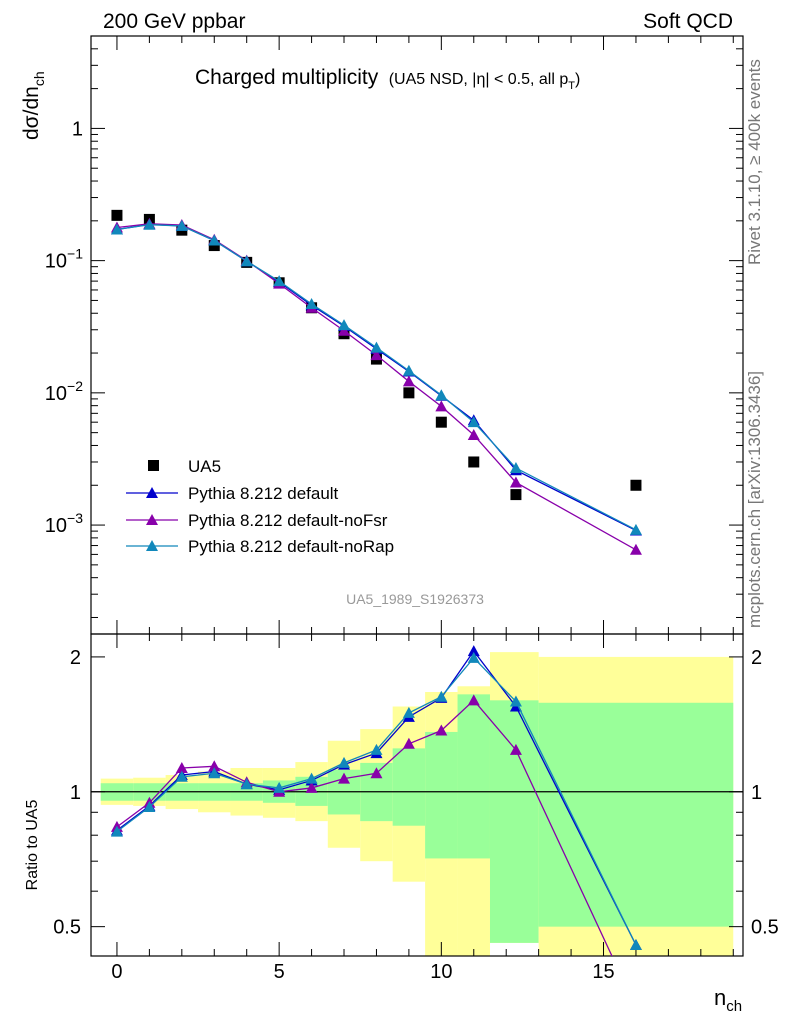 The width and height of the screenshot is (786, 1024). What do you see at coordinates (152, 545) in the screenshot?
I see `legend-marker-norap` at bounding box center [152, 545].